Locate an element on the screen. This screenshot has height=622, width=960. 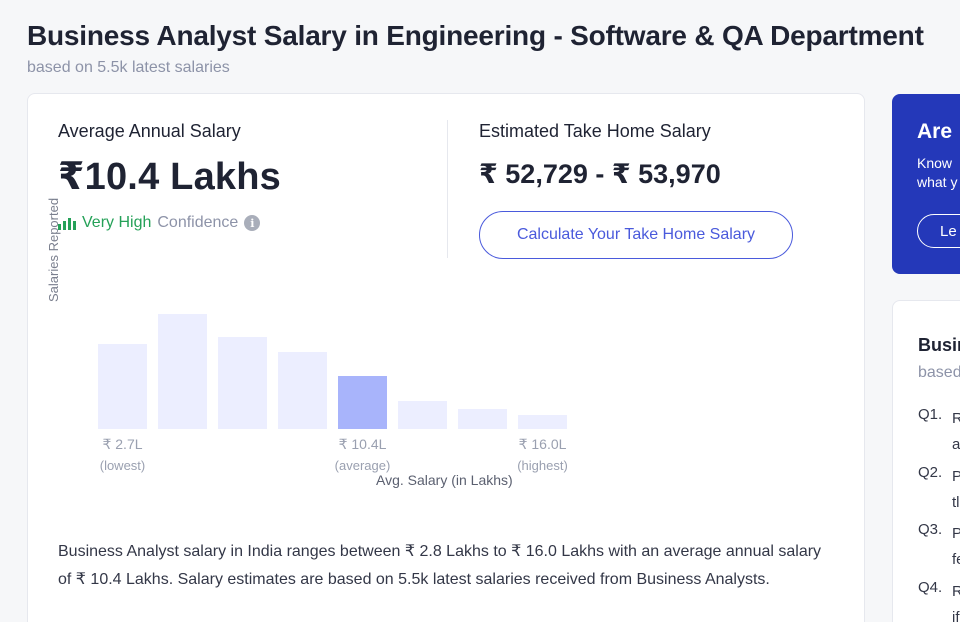
promo-title: Are is located at coordinates (935, 131).